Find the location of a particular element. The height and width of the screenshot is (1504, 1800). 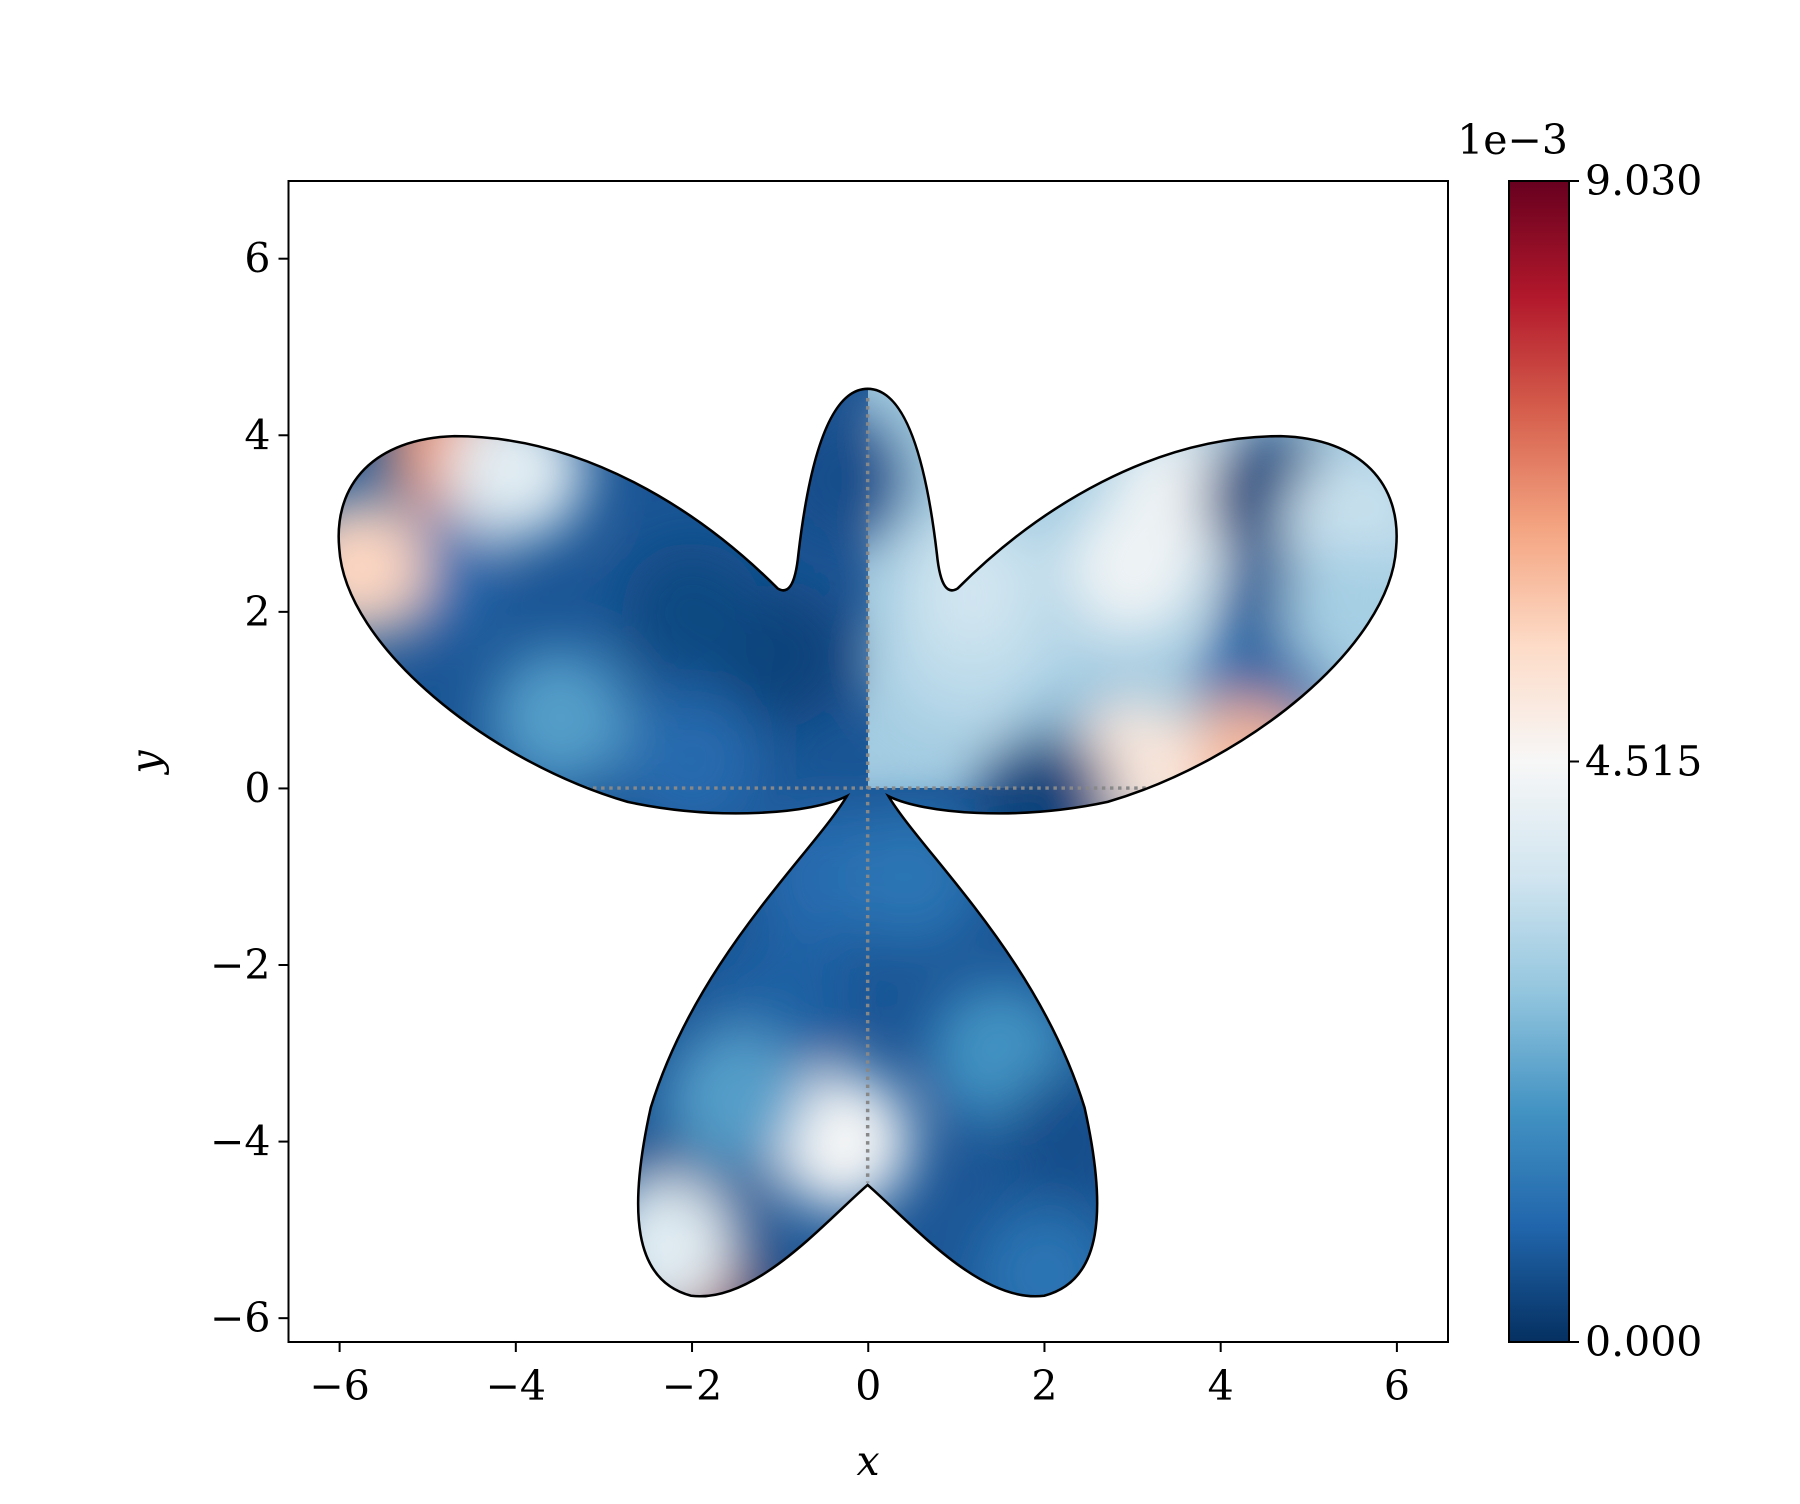

x-tick-label: 6 is located at coordinates (1397, 1386).